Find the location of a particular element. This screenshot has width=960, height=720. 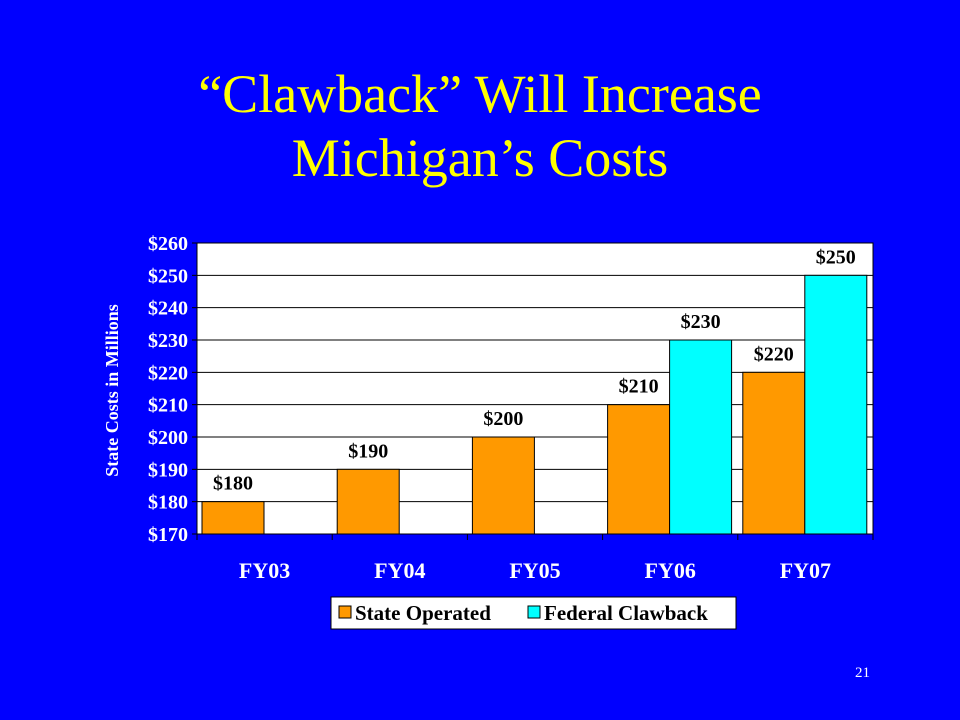

data-label: $220 is located at coordinates (774, 354).